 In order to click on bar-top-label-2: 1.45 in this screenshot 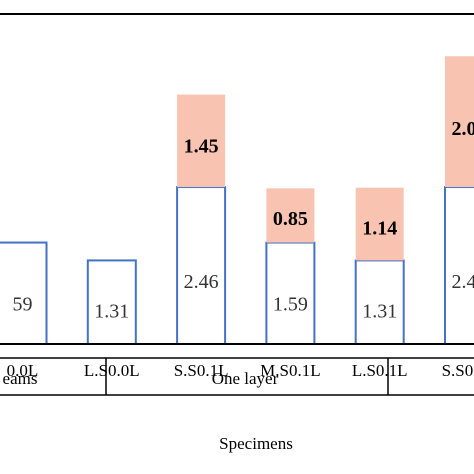, I will do `click(201, 146)`.